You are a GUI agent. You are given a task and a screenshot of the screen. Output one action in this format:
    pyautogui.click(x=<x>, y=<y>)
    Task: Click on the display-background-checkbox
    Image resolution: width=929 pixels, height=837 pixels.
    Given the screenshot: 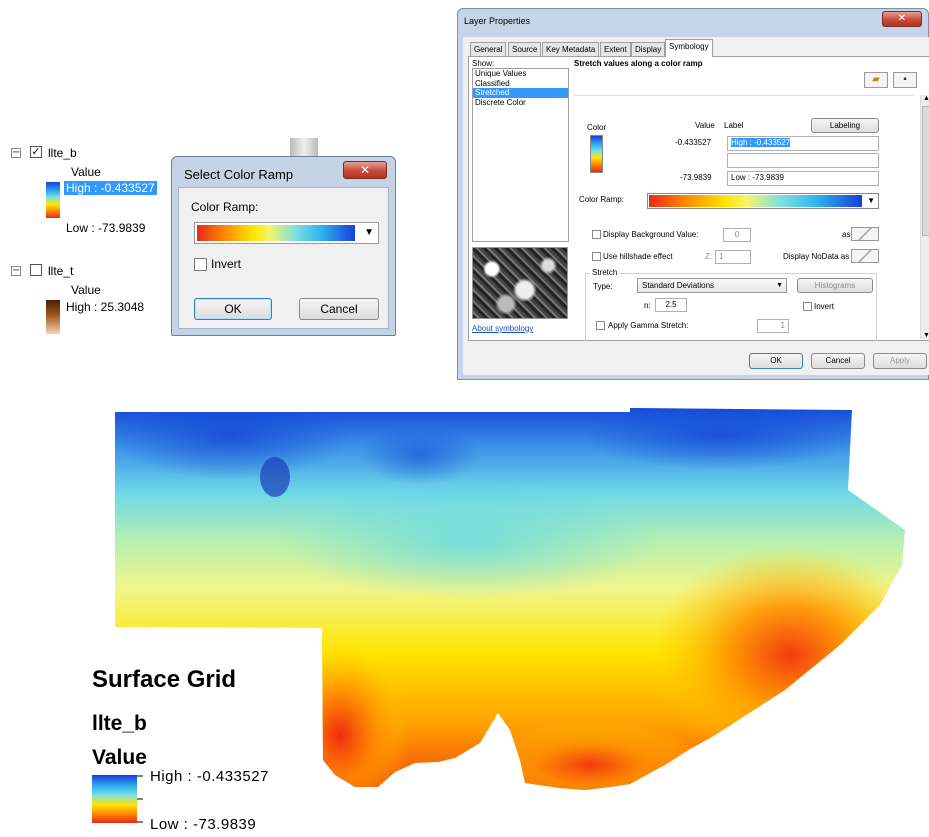 What is the action you would take?
    pyautogui.click(x=596, y=234)
    